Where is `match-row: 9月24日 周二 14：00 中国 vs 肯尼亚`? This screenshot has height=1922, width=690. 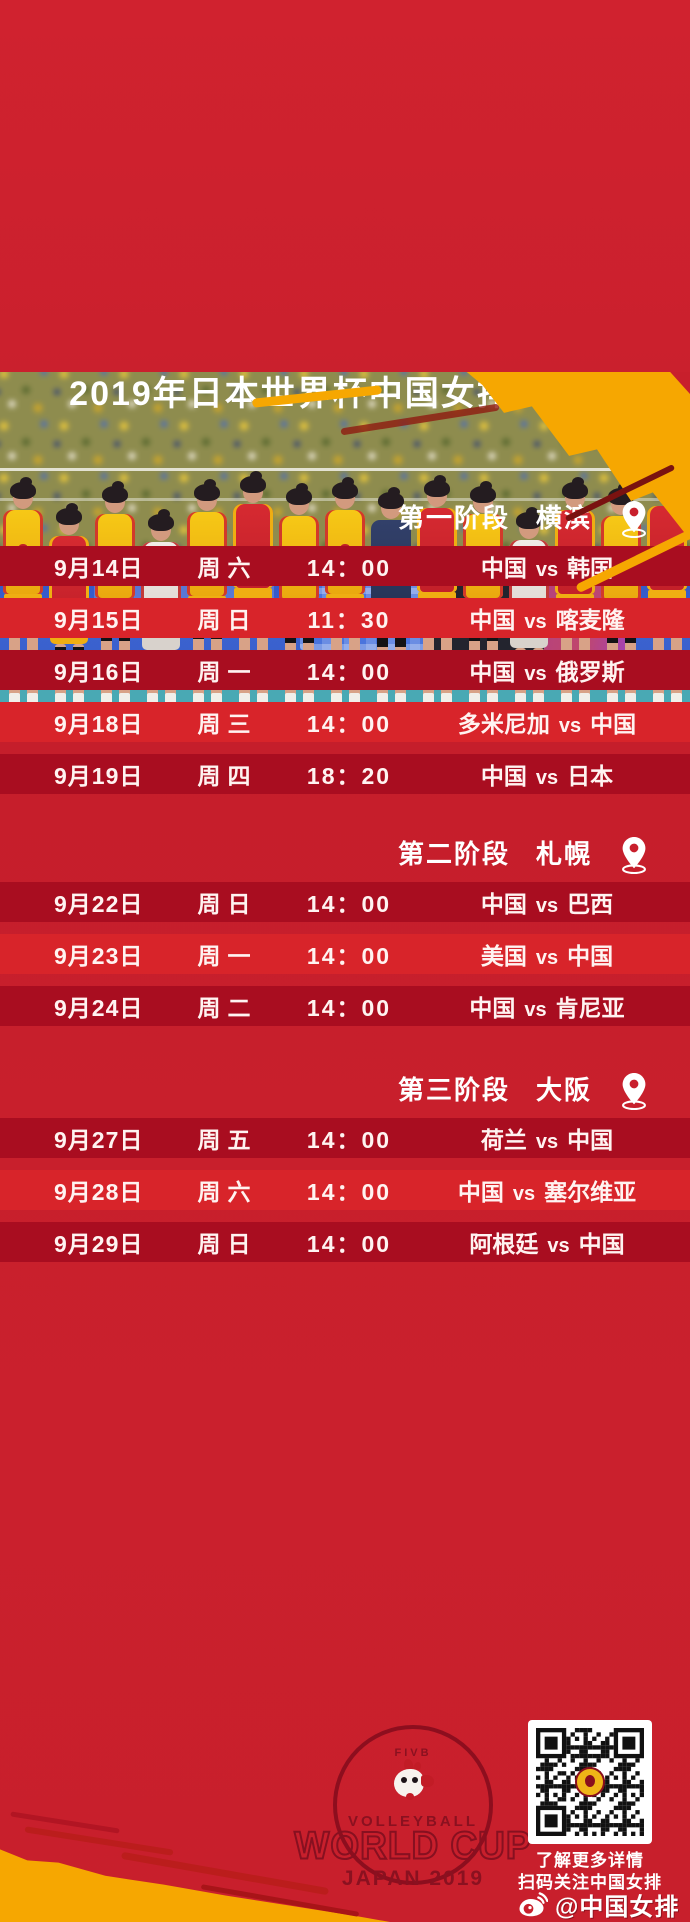
match-row: 9月24日 周二 14：00 中国 vs 肯尼亚 is located at coordinates (345, 1006).